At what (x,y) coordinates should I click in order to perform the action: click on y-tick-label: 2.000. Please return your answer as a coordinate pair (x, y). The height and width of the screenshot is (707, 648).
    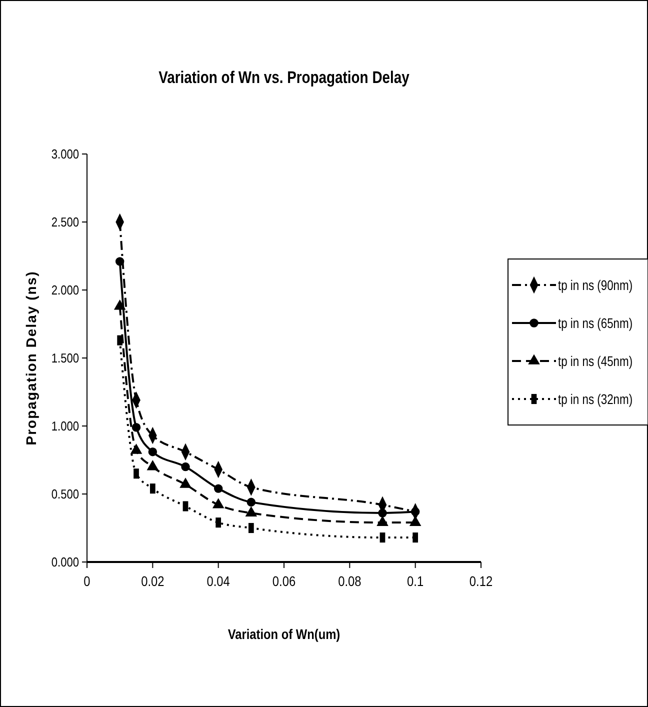
    Looking at the image, I should click on (65, 290).